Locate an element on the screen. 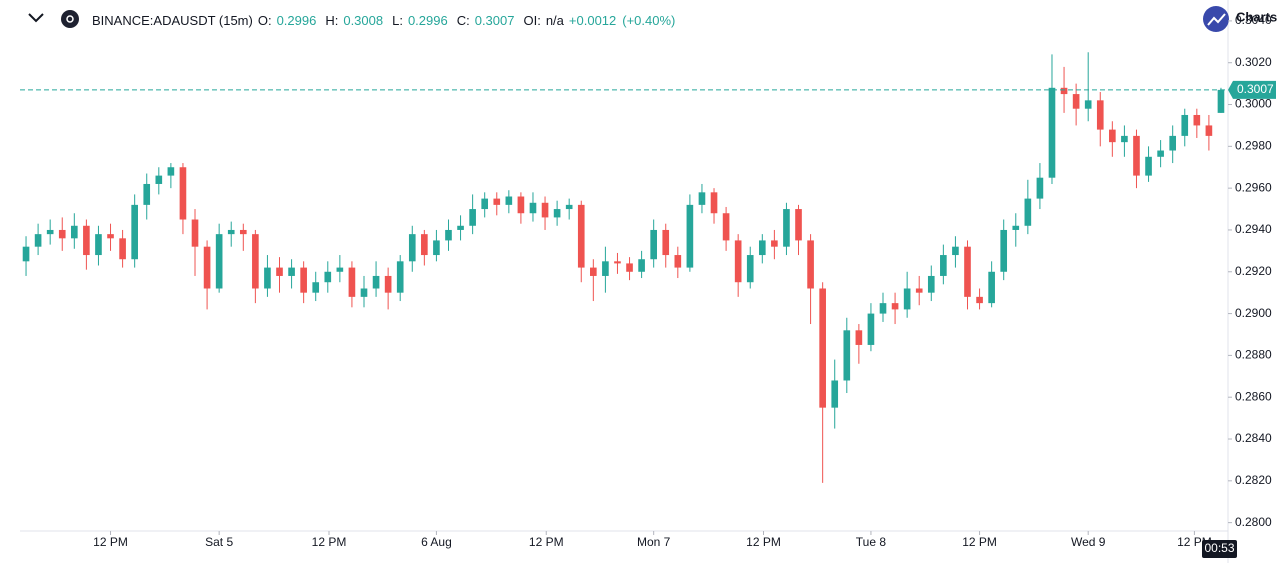 This screenshot has height=563, width=1280. last-price-label: 0.3007 is located at coordinates (1255, 89).